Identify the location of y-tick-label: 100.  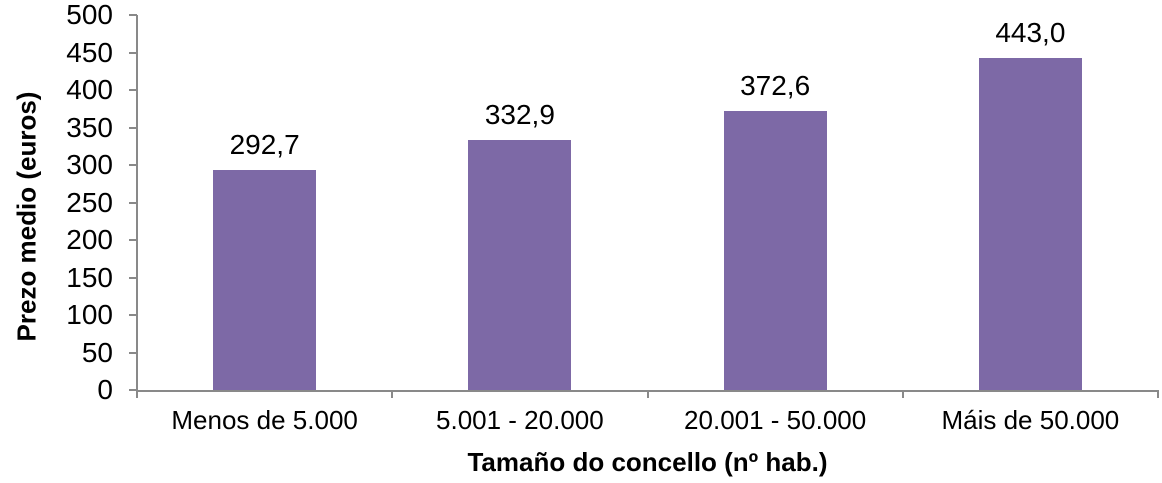
(89, 314).